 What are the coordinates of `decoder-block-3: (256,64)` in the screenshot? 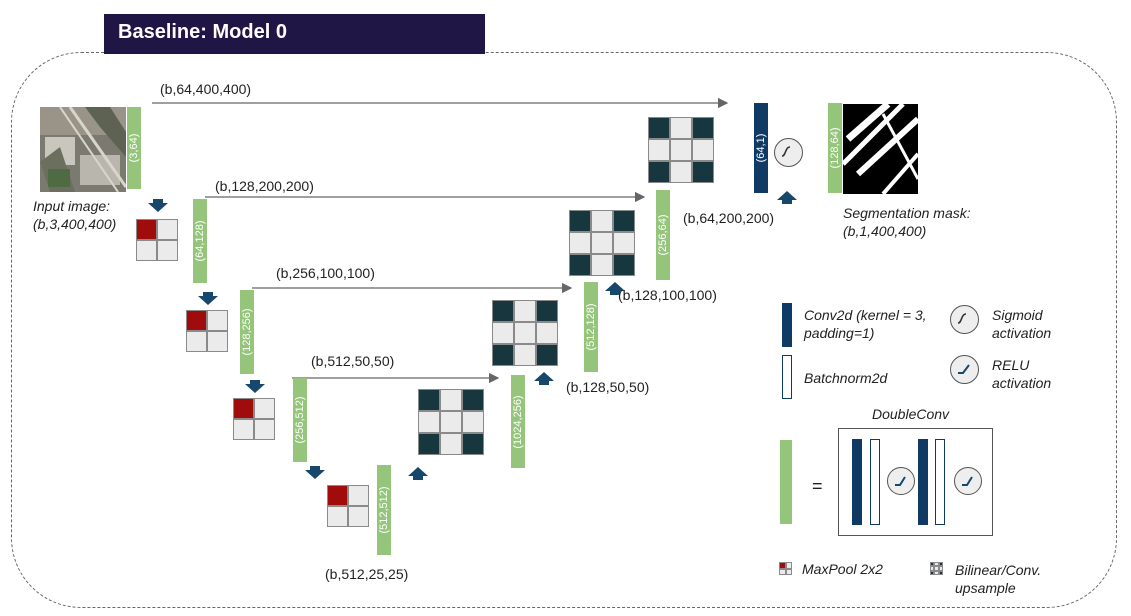 It's located at (663, 235).